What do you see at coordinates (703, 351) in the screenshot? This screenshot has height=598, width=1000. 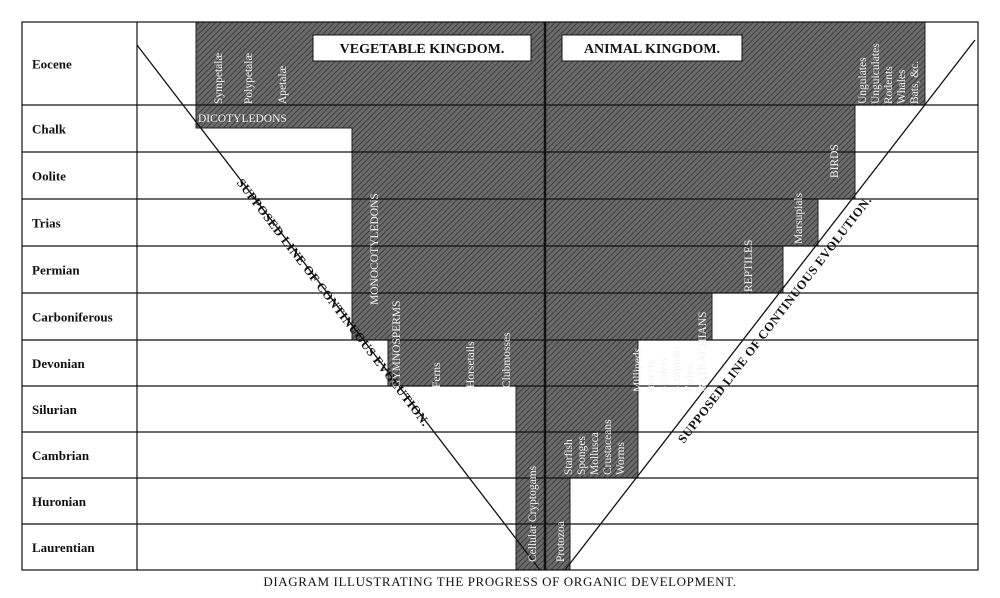 I see `group-label: BATRACHIANS` at bounding box center [703, 351].